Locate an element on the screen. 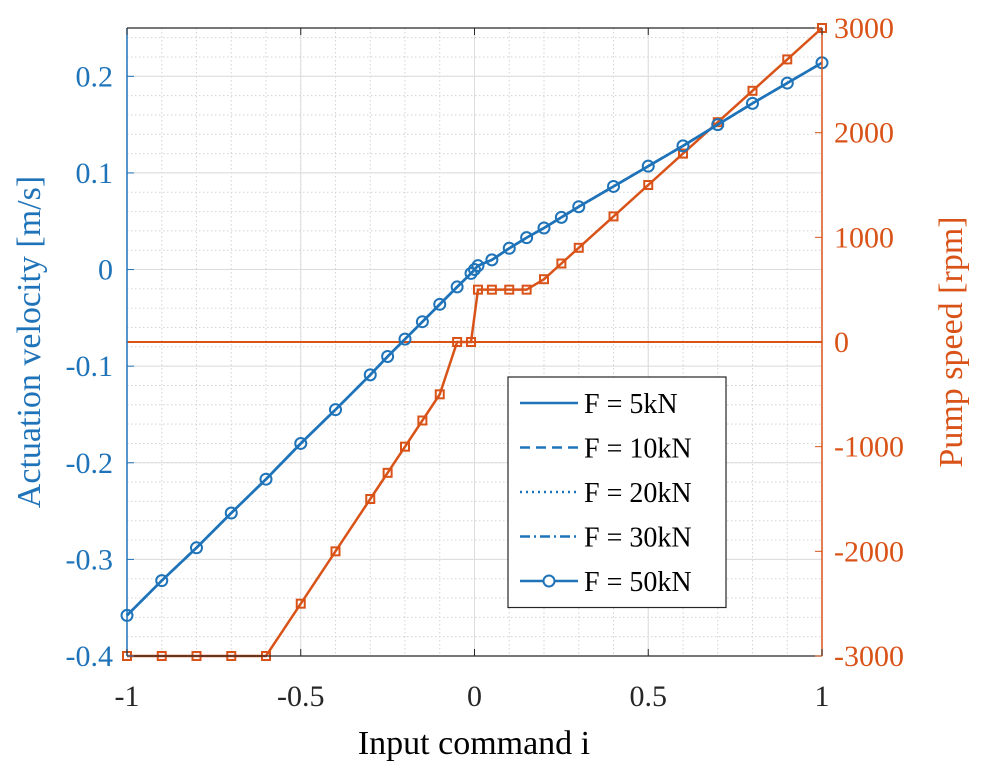  left-tick-label: -0.3 is located at coordinates (90, 559).